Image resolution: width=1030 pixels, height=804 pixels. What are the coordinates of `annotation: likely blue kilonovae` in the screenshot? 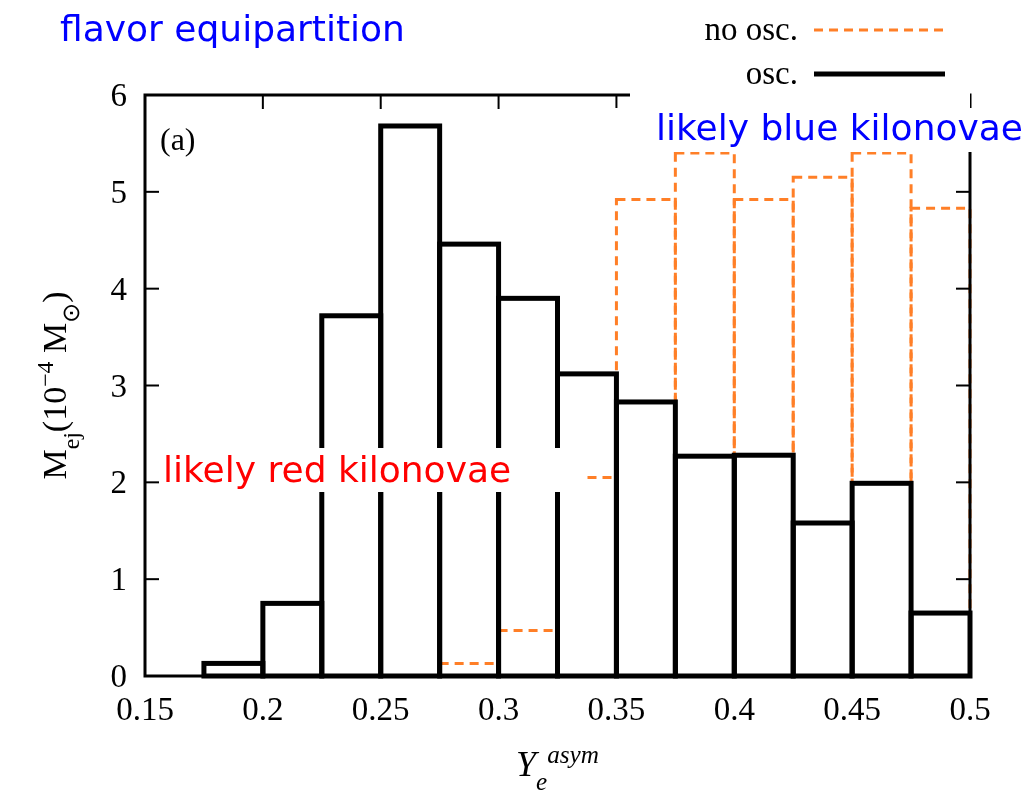 It's located at (839, 127).